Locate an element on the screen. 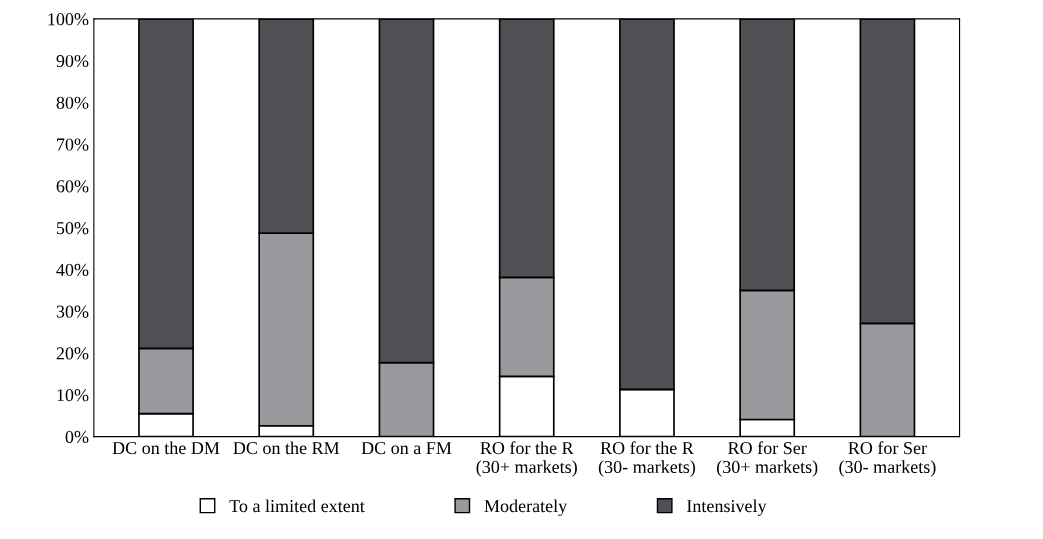  x-tick-label: RO for Ser (30- markets) is located at coordinates (887, 459).